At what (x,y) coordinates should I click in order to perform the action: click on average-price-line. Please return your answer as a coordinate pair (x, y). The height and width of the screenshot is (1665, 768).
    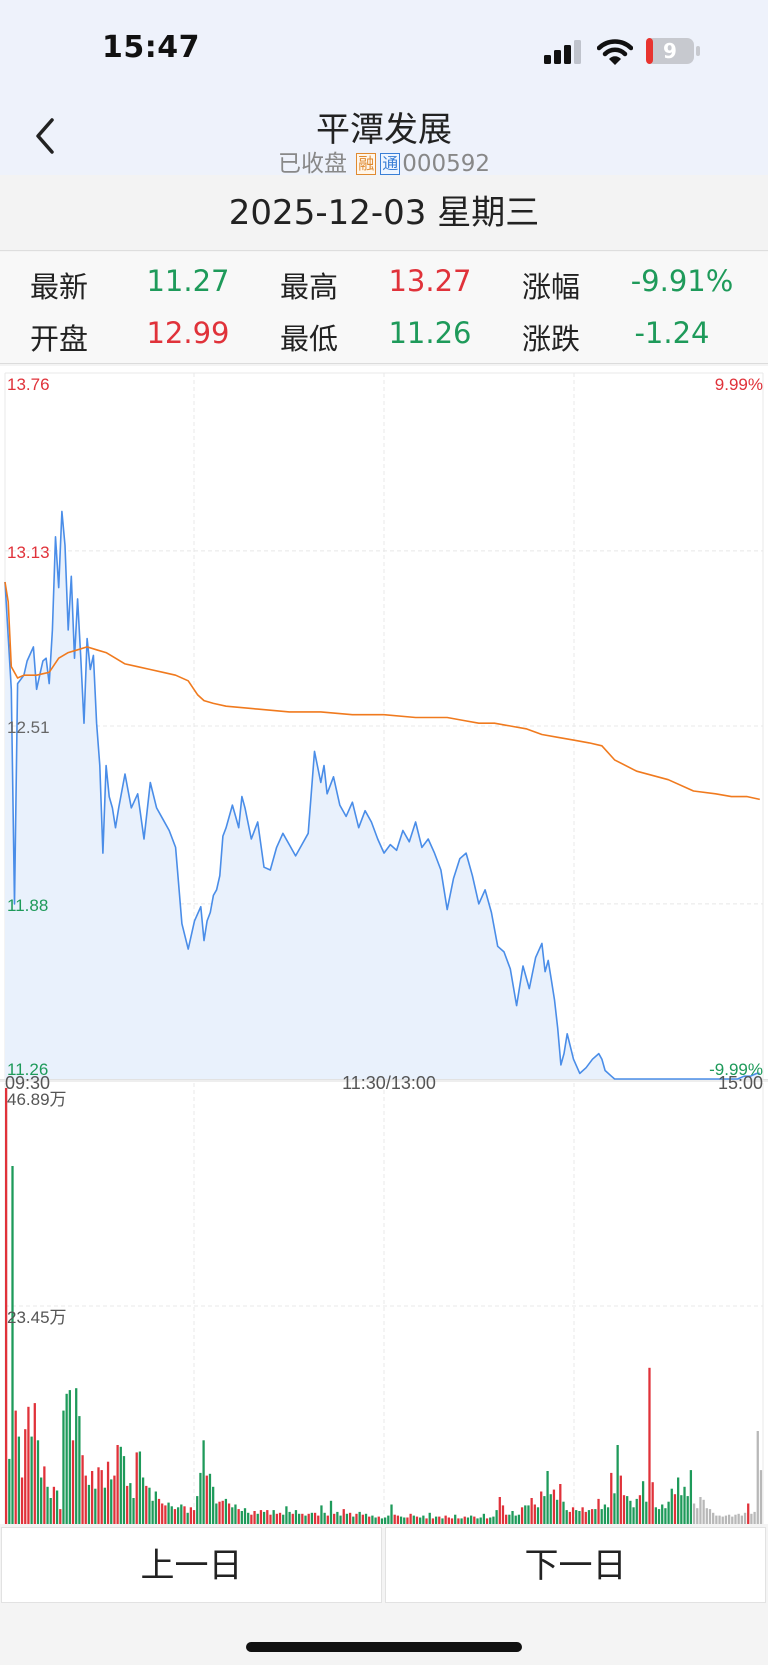
    Looking at the image, I should click on (382, 691).